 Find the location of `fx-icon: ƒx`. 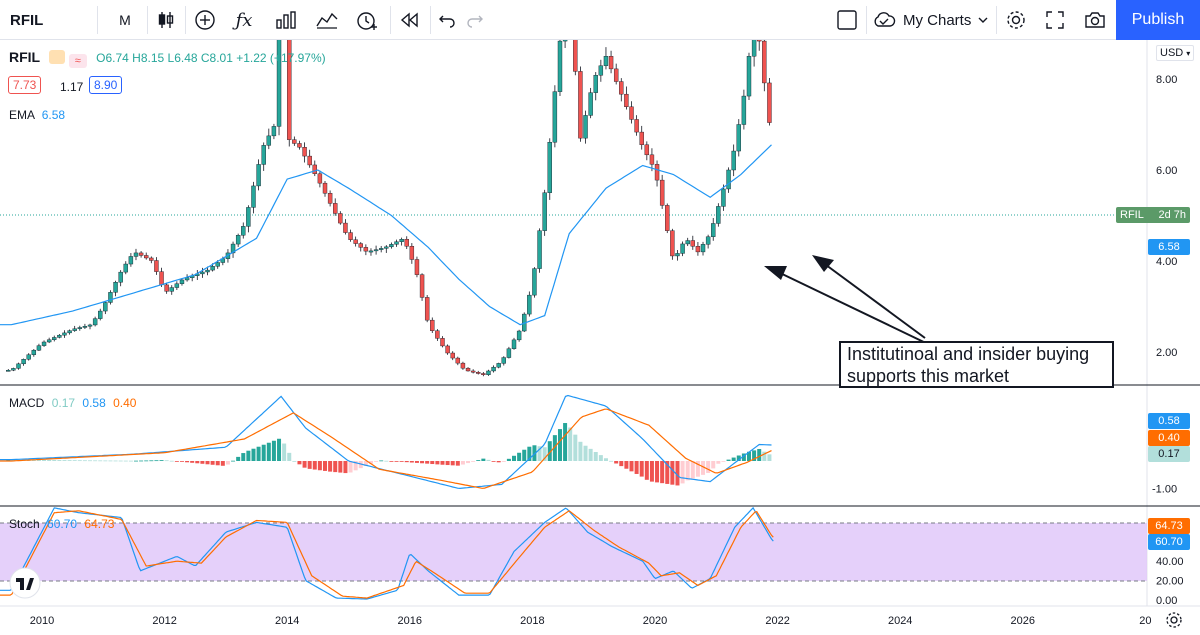

fx-icon: ƒx is located at coordinates (244, 20).